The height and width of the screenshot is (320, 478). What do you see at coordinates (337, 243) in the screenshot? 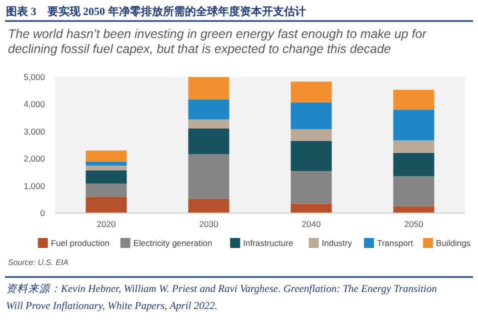
I see `legend-label: Industry` at bounding box center [337, 243].